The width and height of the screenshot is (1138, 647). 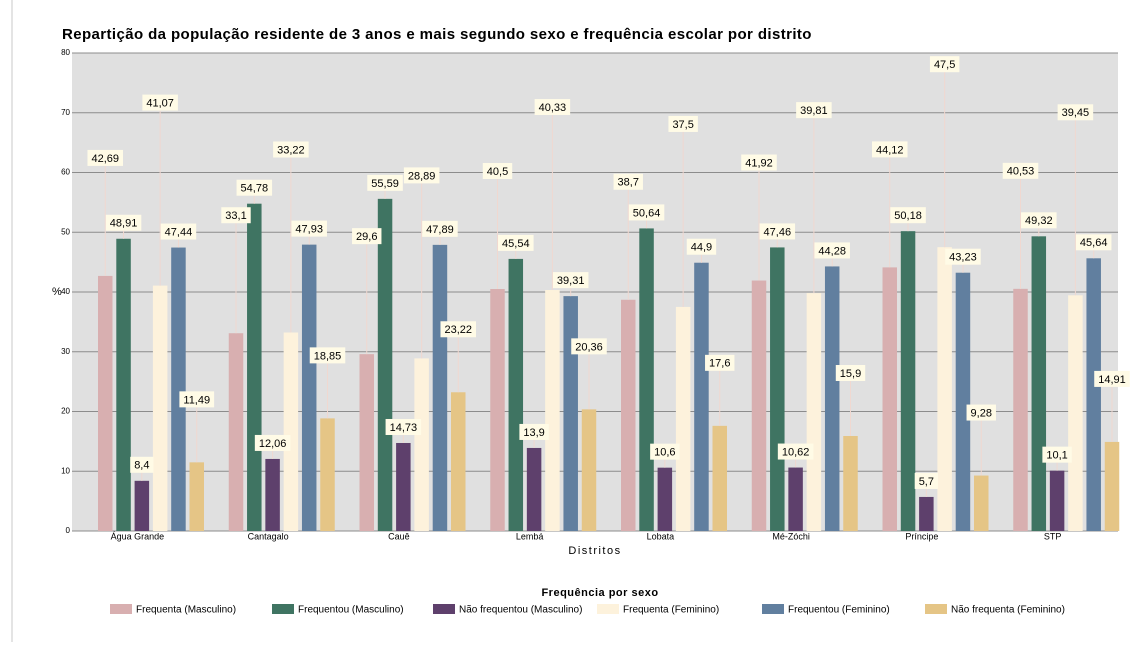 What do you see at coordinates (65, 172) in the screenshot?
I see `y-tick-label: 60` at bounding box center [65, 172].